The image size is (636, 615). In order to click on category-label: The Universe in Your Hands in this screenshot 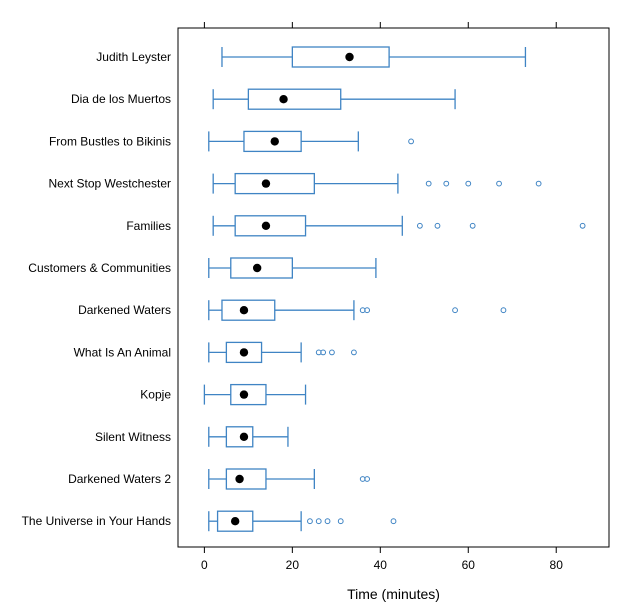, I will do `click(96, 521)`.